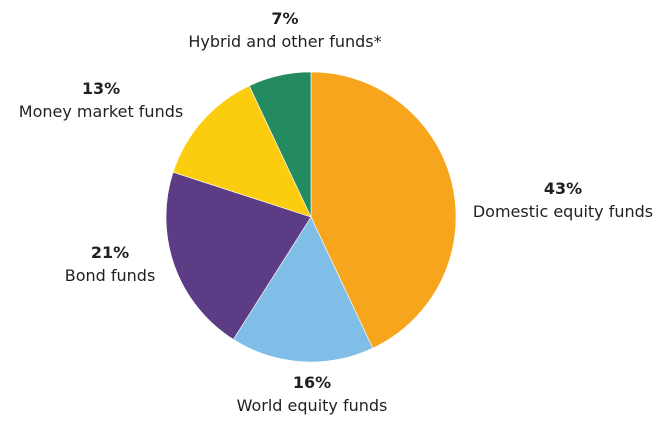 This screenshot has width=671, height=424. I want to click on data-label-name-world-equity-funds: World equity funds, so click(312, 405).